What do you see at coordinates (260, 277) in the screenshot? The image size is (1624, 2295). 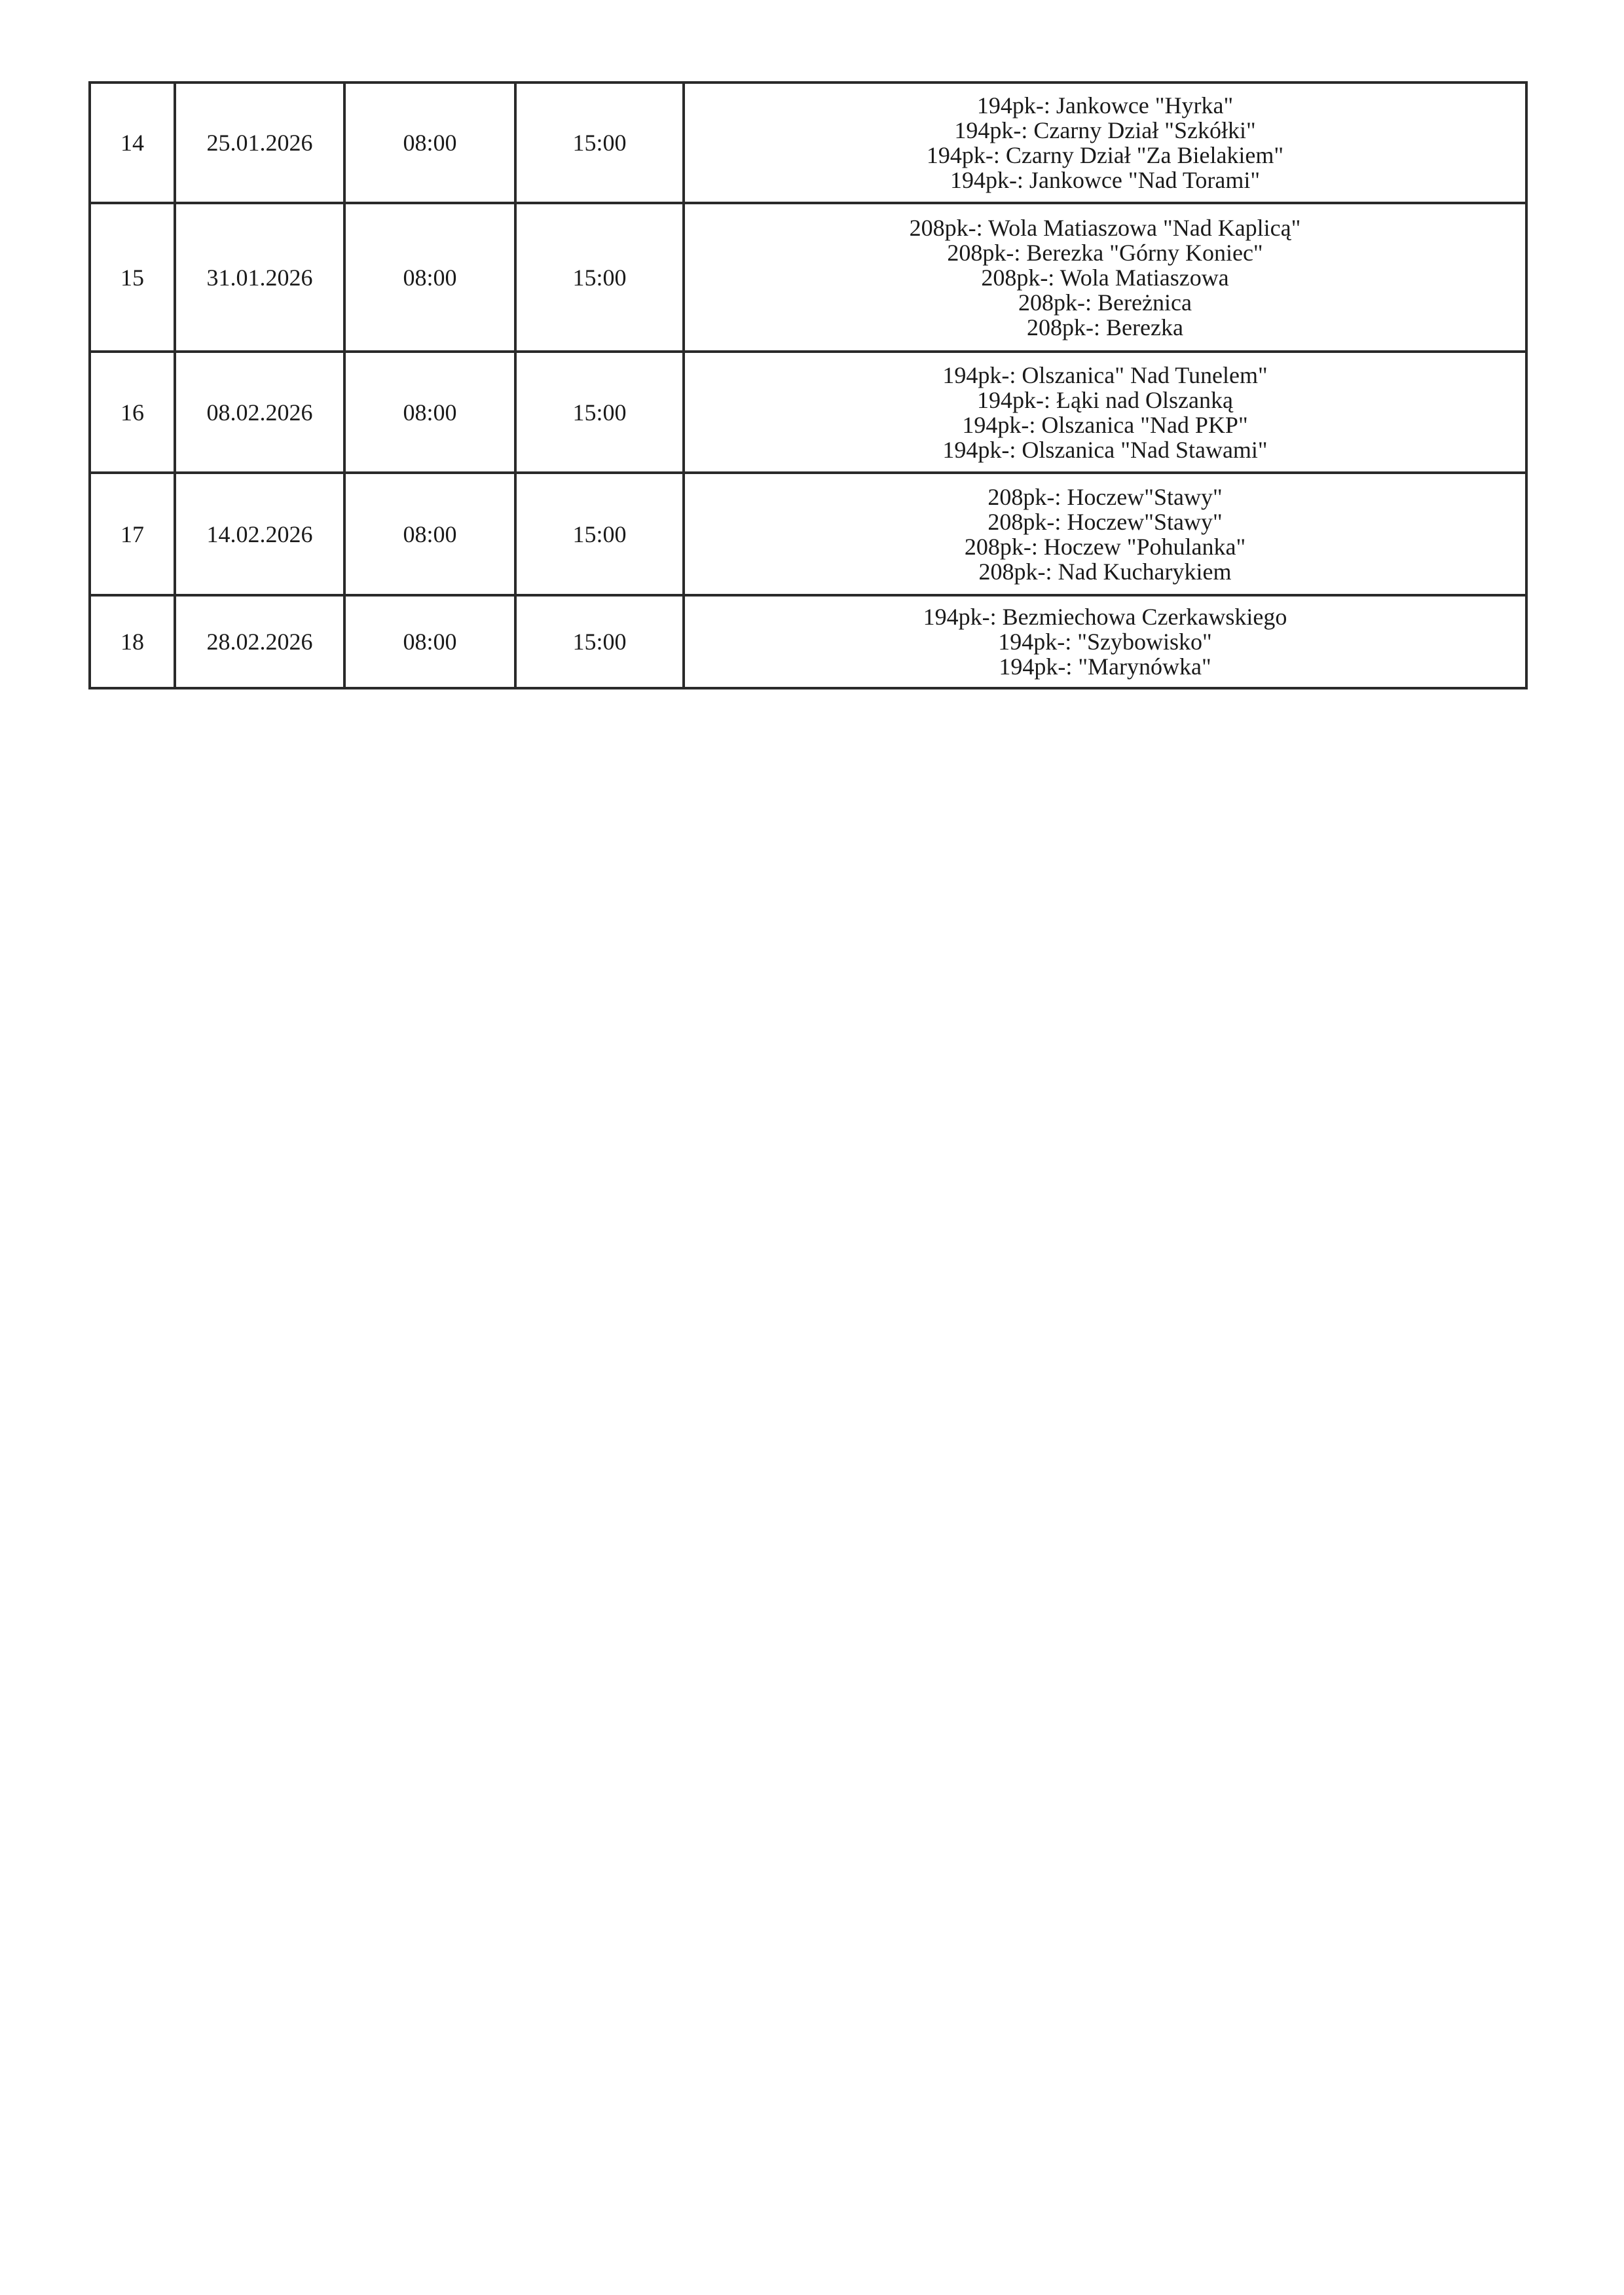 I see `date-cell: 31.01.2026` at bounding box center [260, 277].